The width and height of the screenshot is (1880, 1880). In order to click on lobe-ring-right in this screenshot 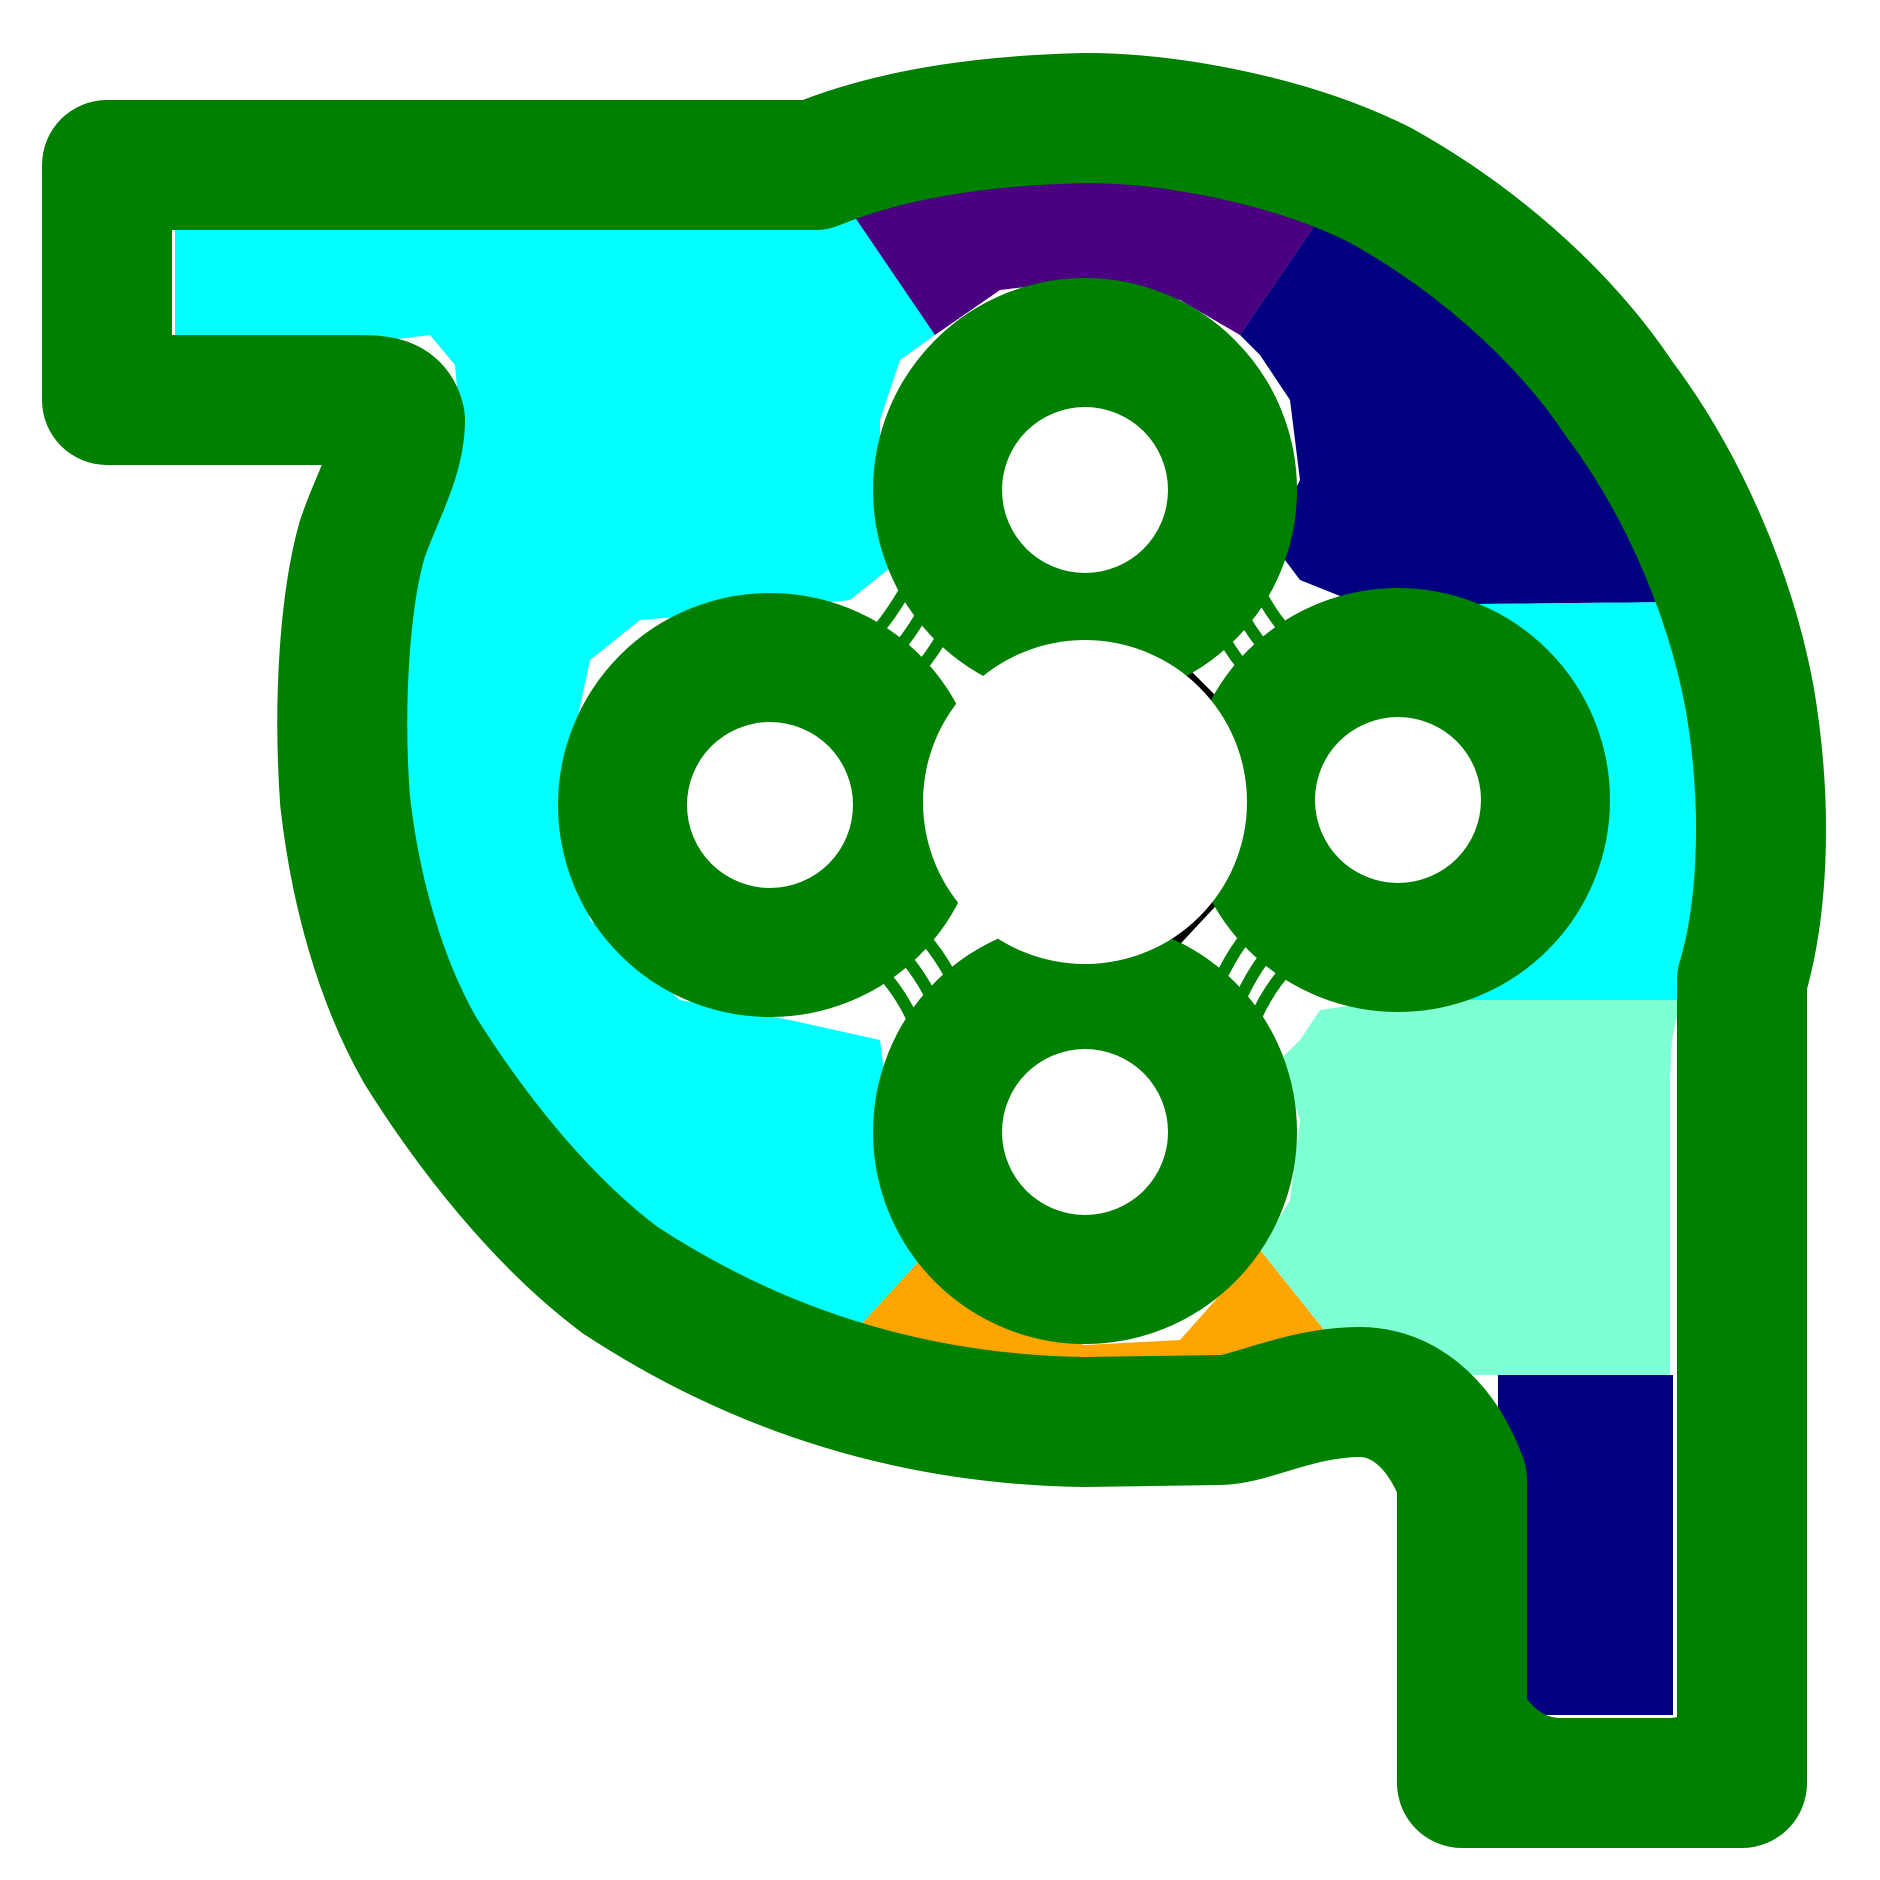, I will do `click(1398, 800)`.